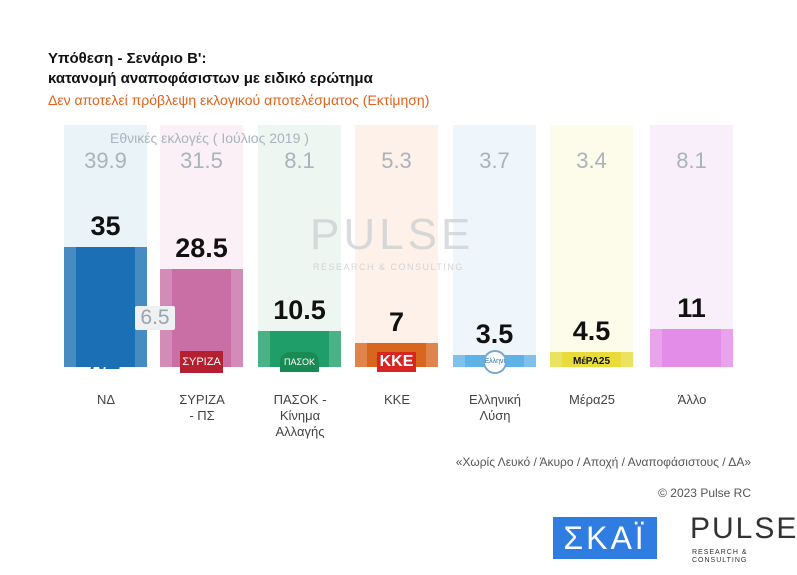  I want to click on pulse-watermark-tagline: RESEARCH & CONSULTING, so click(388, 267).